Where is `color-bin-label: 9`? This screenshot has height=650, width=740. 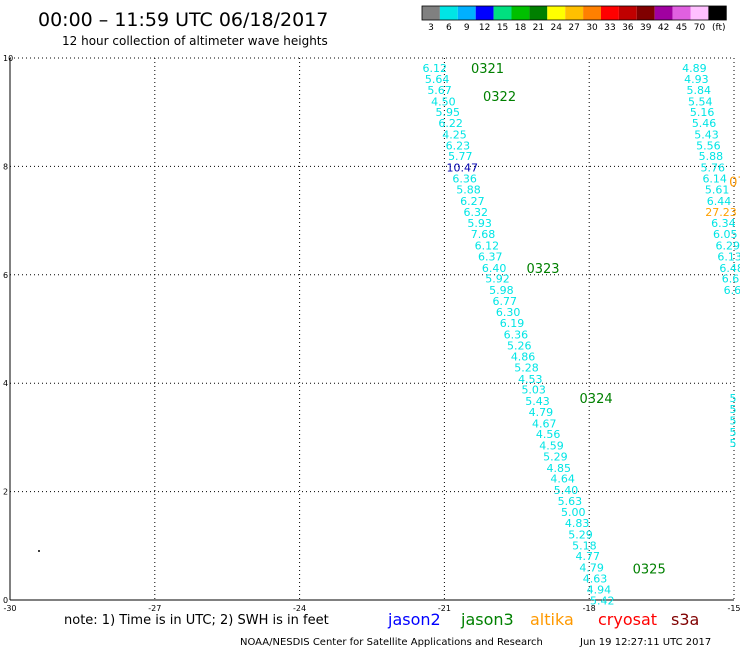
color-bin-label: 9 is located at coordinates (467, 28).